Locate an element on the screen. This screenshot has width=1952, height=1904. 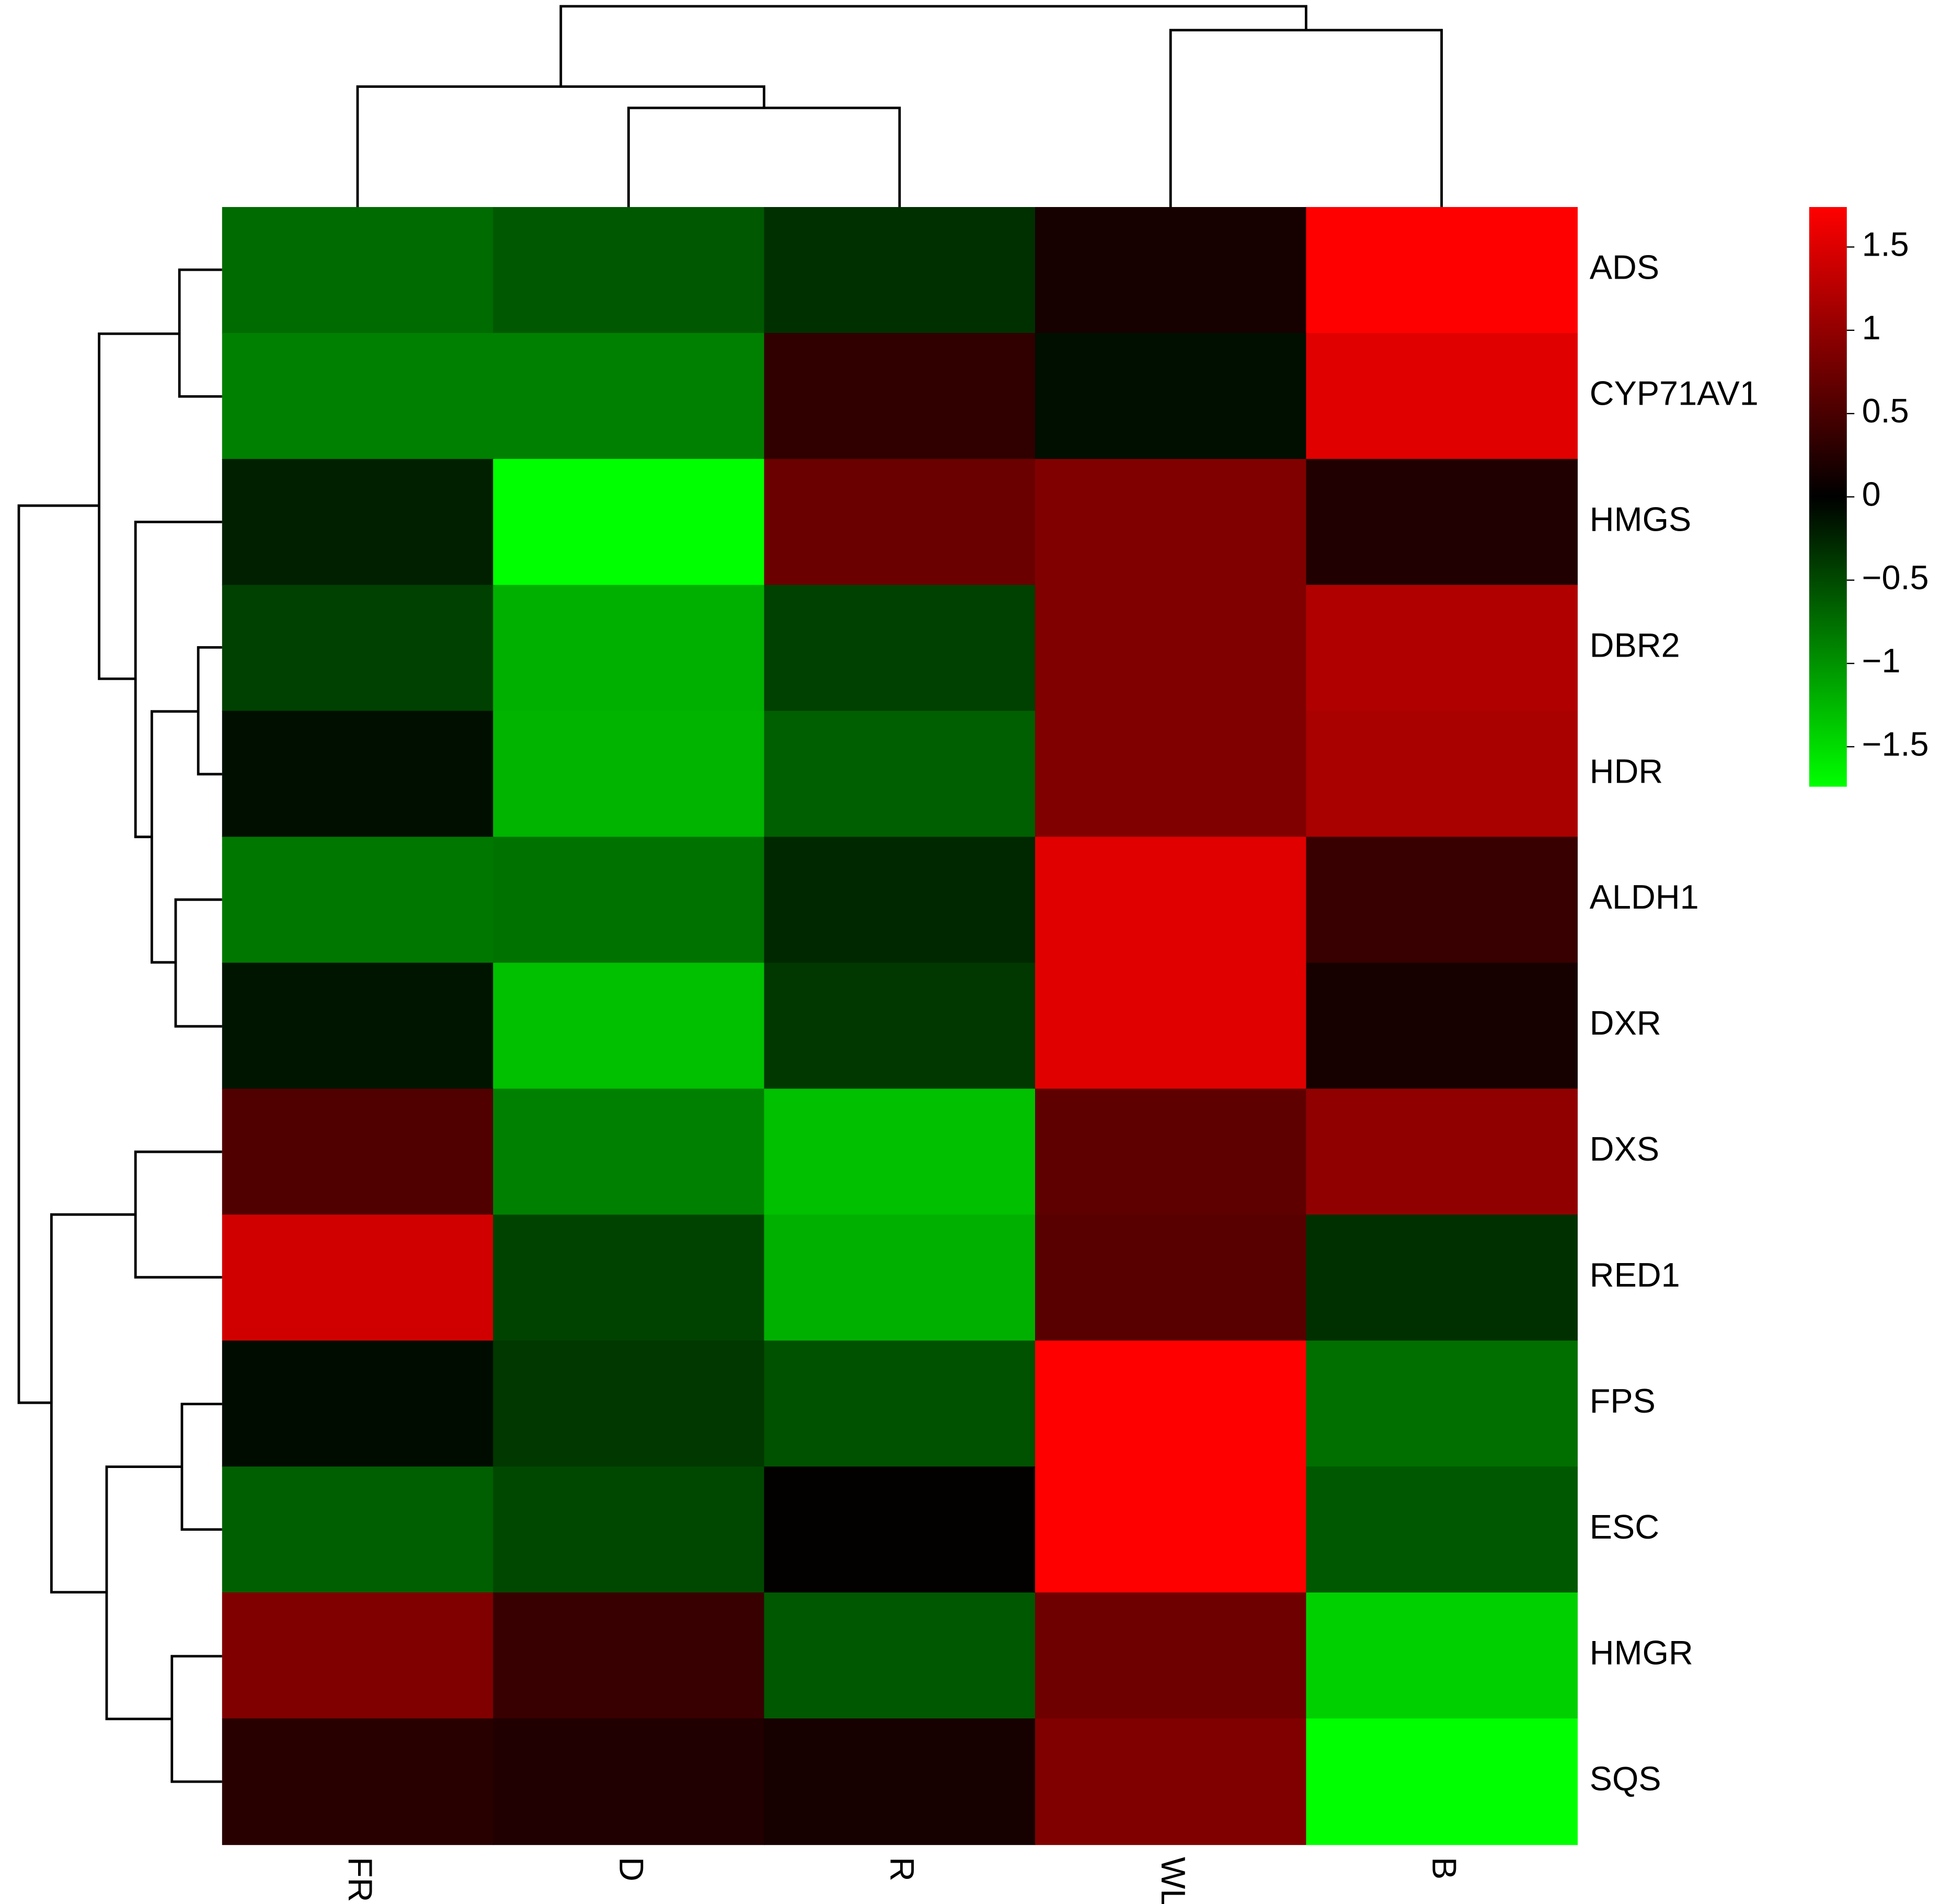
column-label: R is located at coordinates (902, 1870).